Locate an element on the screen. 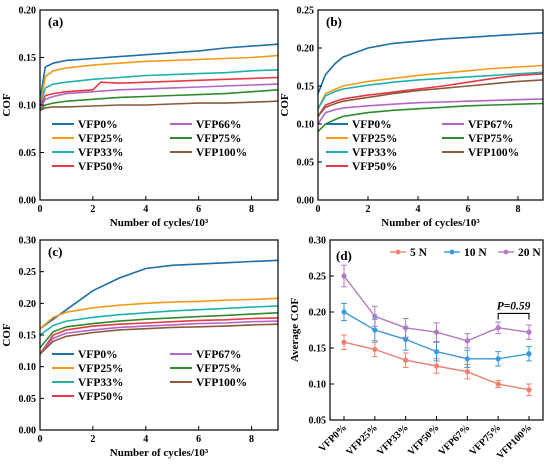 The image size is (550, 470). legend-label: 10 N is located at coordinates (475, 253).